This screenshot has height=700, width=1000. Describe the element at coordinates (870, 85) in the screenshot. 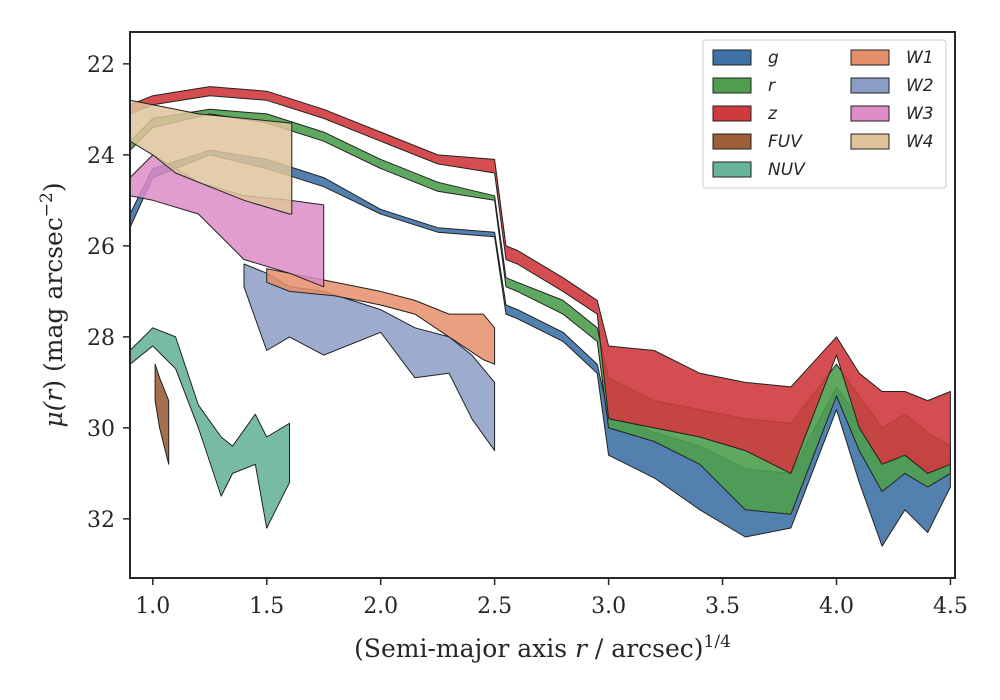

I see `legend-swatch-w2` at that location.